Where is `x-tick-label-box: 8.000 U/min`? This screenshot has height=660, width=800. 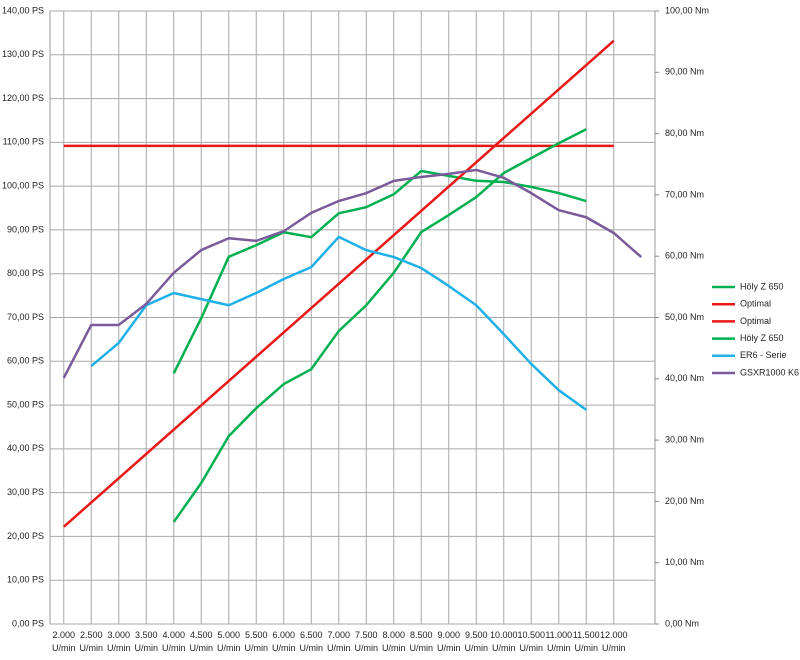
x-tick-label-box: 8.000 U/min is located at coordinates (393, 641).